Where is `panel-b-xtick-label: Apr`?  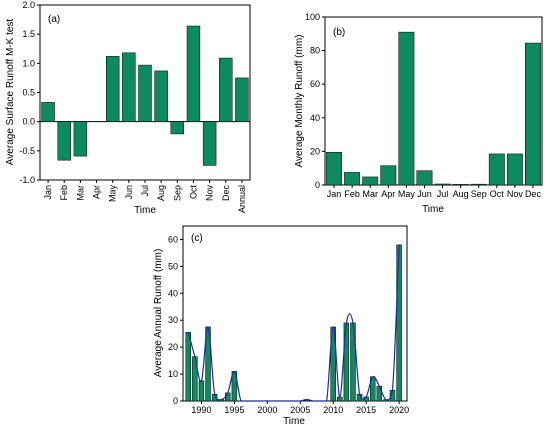 panel-b-xtick-label: Apr is located at coordinates (388, 194).